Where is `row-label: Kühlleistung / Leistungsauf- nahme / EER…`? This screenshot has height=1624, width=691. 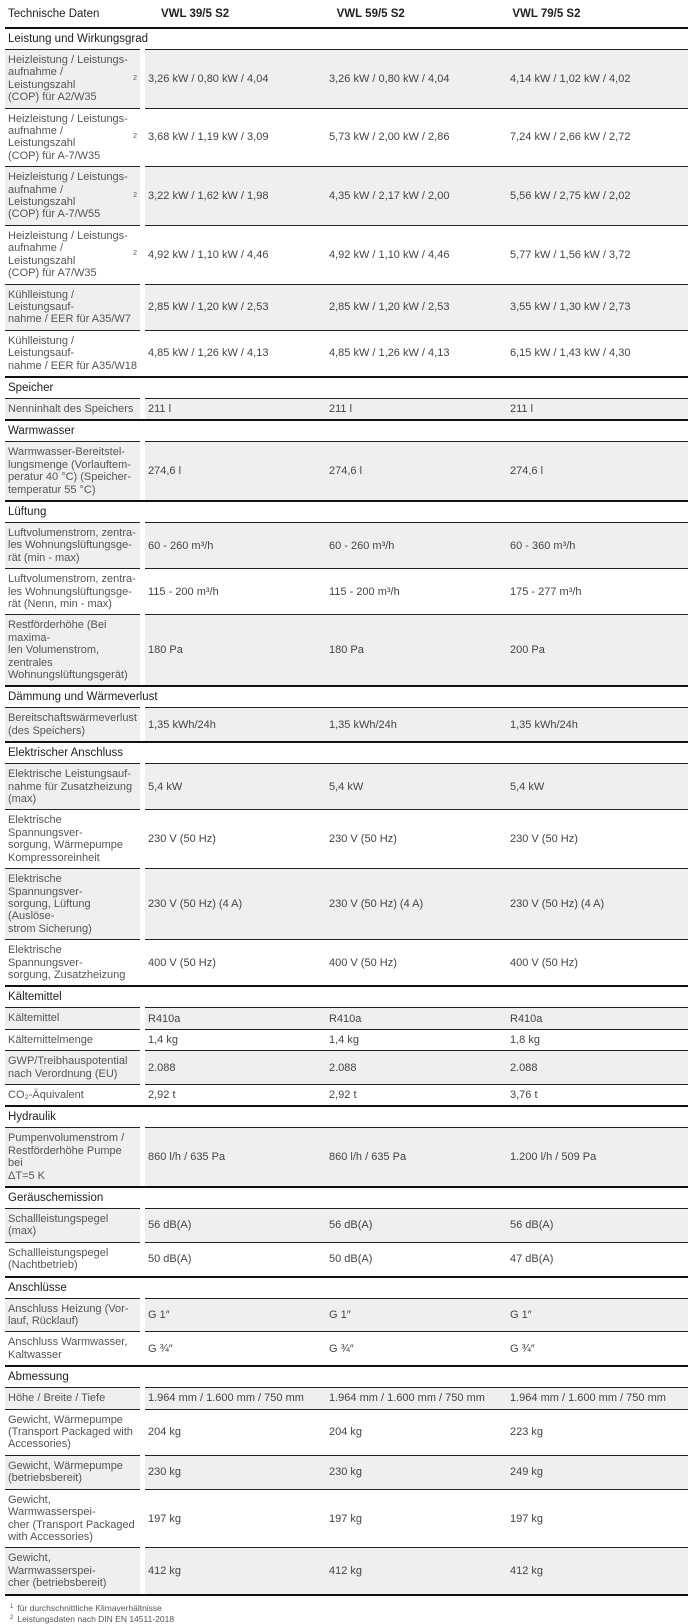 row-label: Kühlleistung / Leistungsauf- nahme / EER… is located at coordinates (72, 306).